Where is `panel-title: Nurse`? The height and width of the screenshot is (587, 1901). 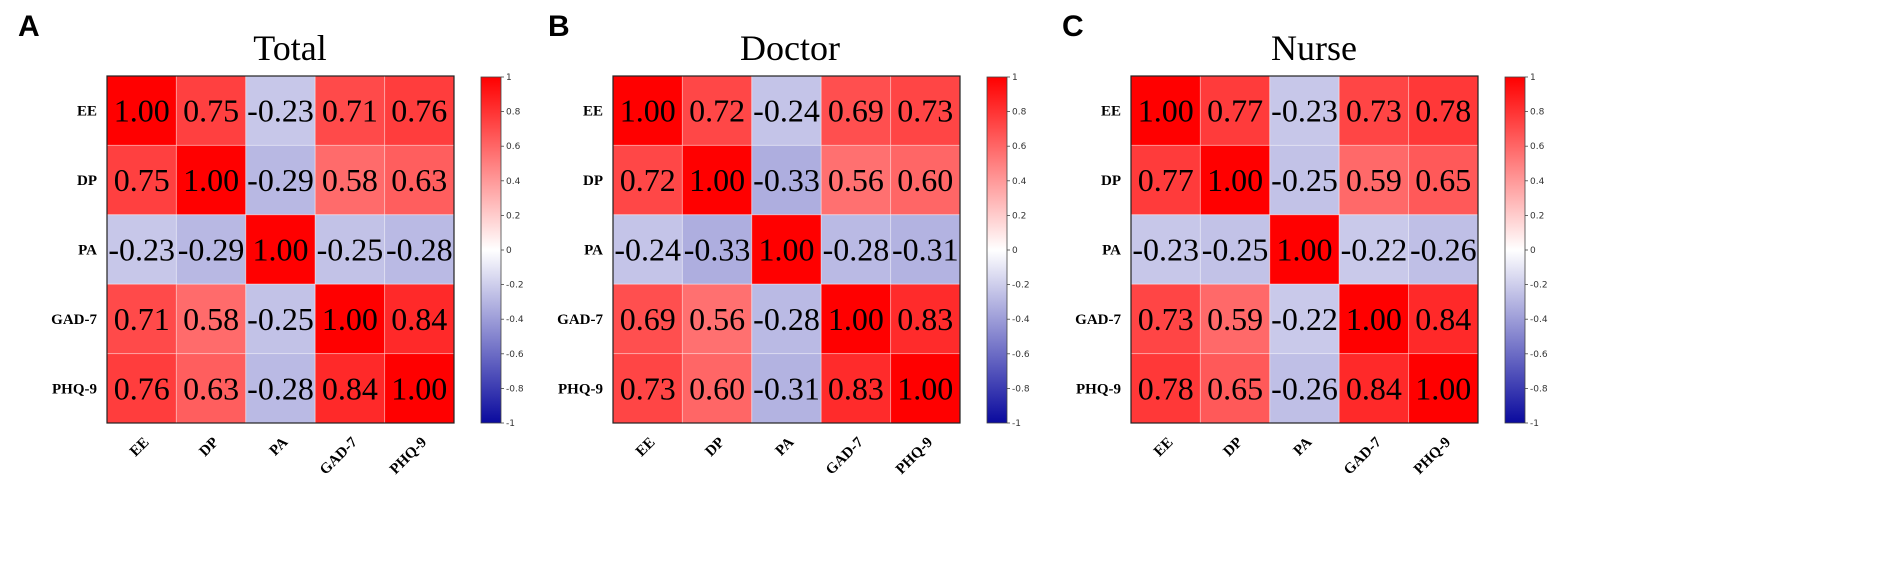 panel-title: Nurse is located at coordinates (1314, 48).